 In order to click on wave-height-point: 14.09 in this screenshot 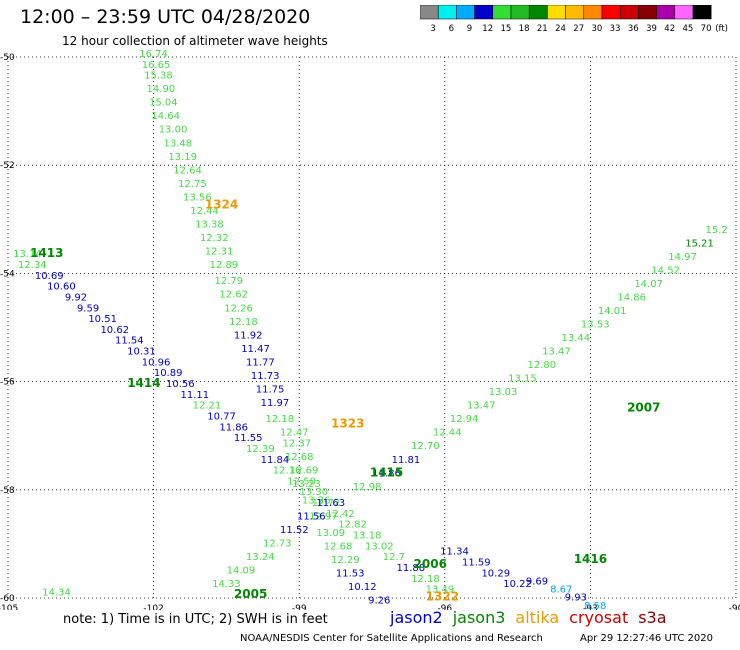, I will do `click(241, 571)`.